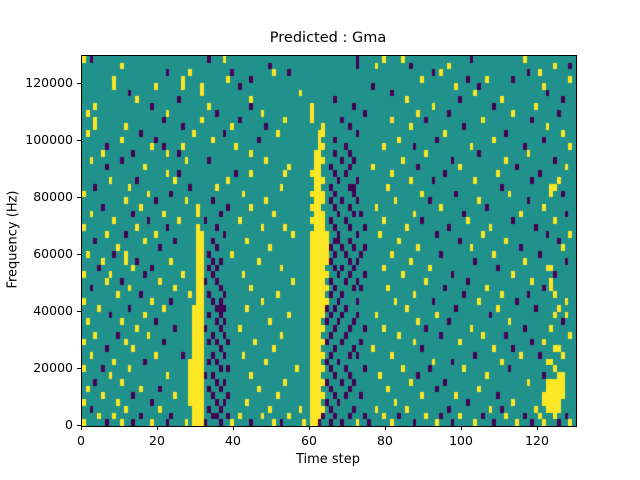 The width and height of the screenshot is (640, 480). Describe the element at coordinates (53, 197) in the screenshot. I see `y-tick-label: 80000` at that location.